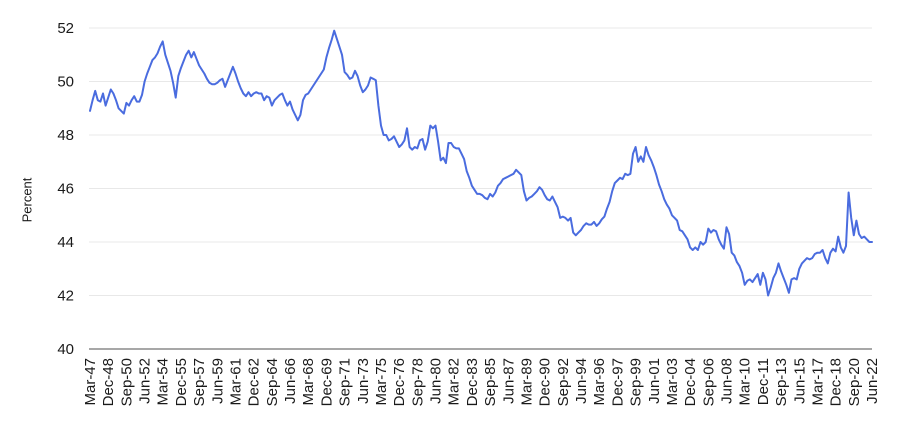 Image resolution: width=906 pixels, height=437 pixels. What do you see at coordinates (472, 382) in the screenshot?
I see `x-tick-label: Dec-83` at bounding box center [472, 382].